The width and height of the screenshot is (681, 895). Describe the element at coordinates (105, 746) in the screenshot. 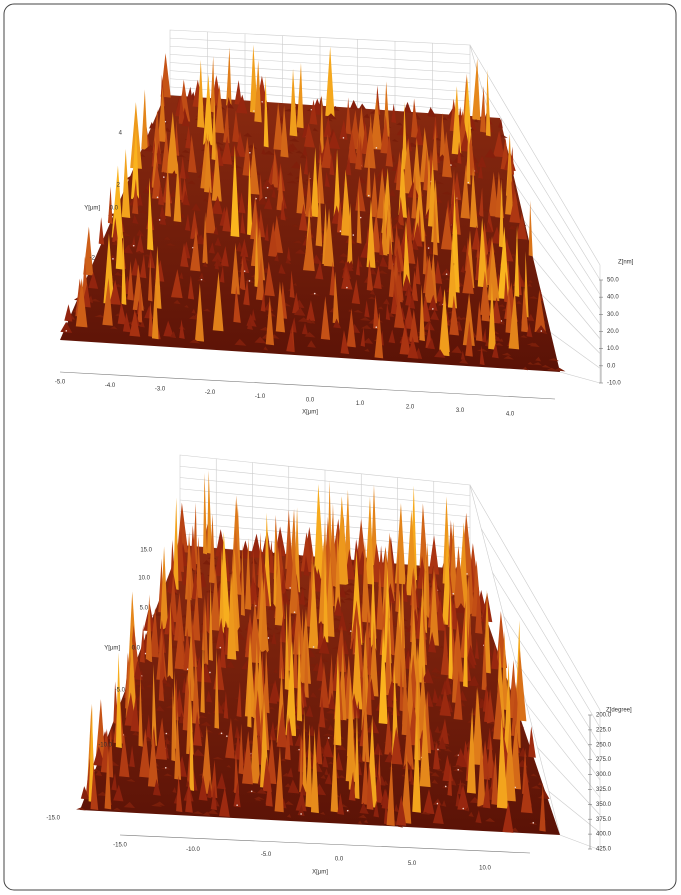

I see `y-tick-label: -10.0` at that location.